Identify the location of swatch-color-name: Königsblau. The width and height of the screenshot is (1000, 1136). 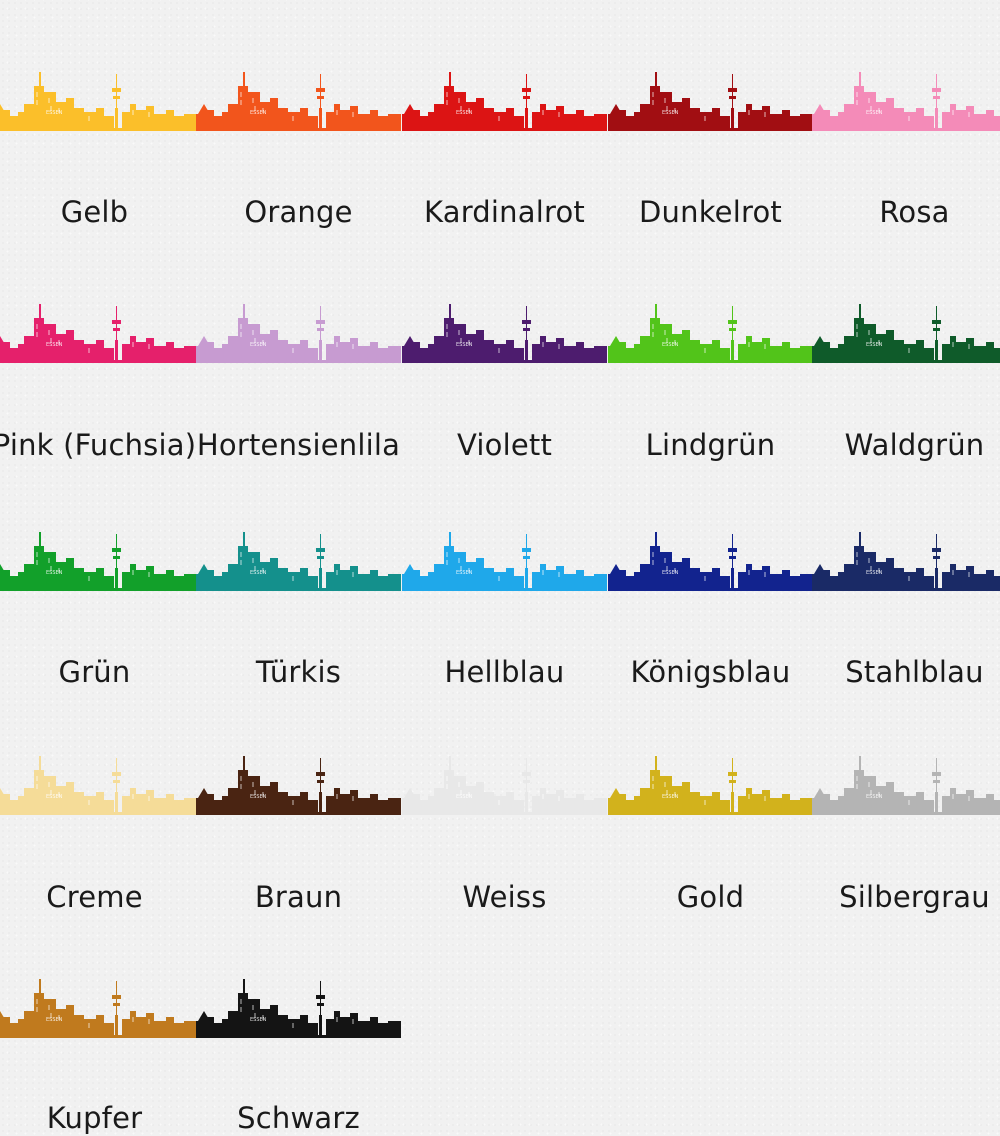
(710, 672).